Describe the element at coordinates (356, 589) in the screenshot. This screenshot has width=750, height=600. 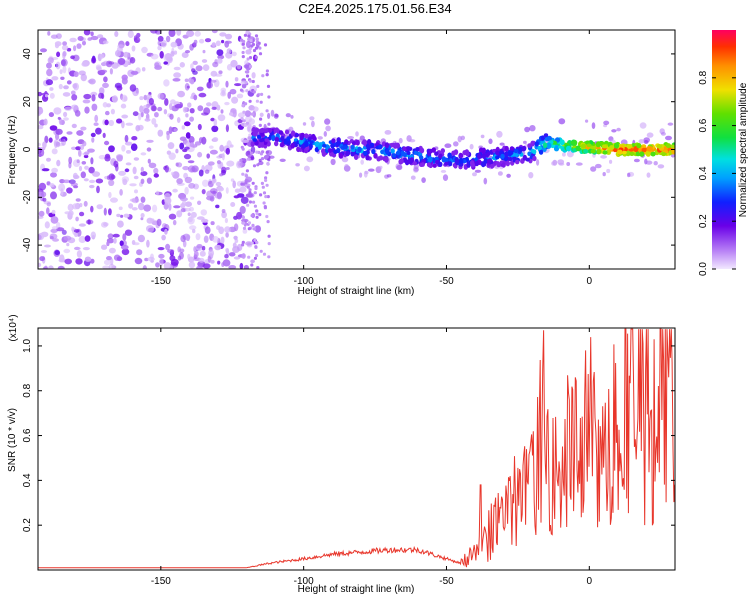
I see `bottom-x-axis-label: Height of straight line (km)` at that location.